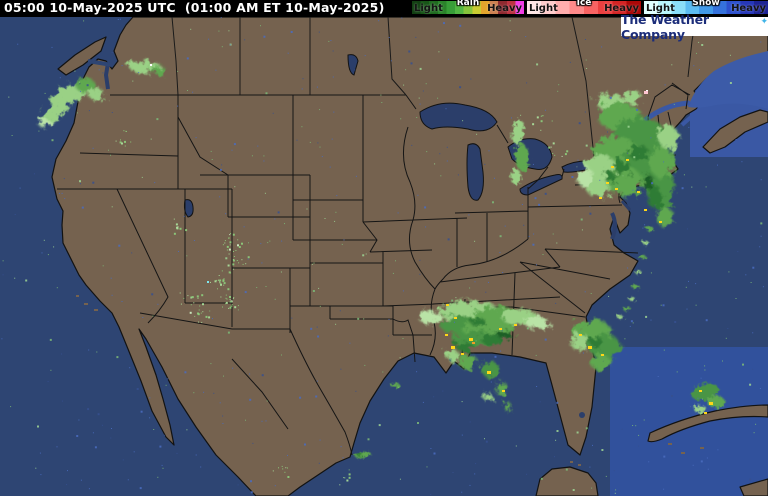 This screenshot has width=768, height=496. I want to click on legend-category-label: Snow, so click(706, 4).